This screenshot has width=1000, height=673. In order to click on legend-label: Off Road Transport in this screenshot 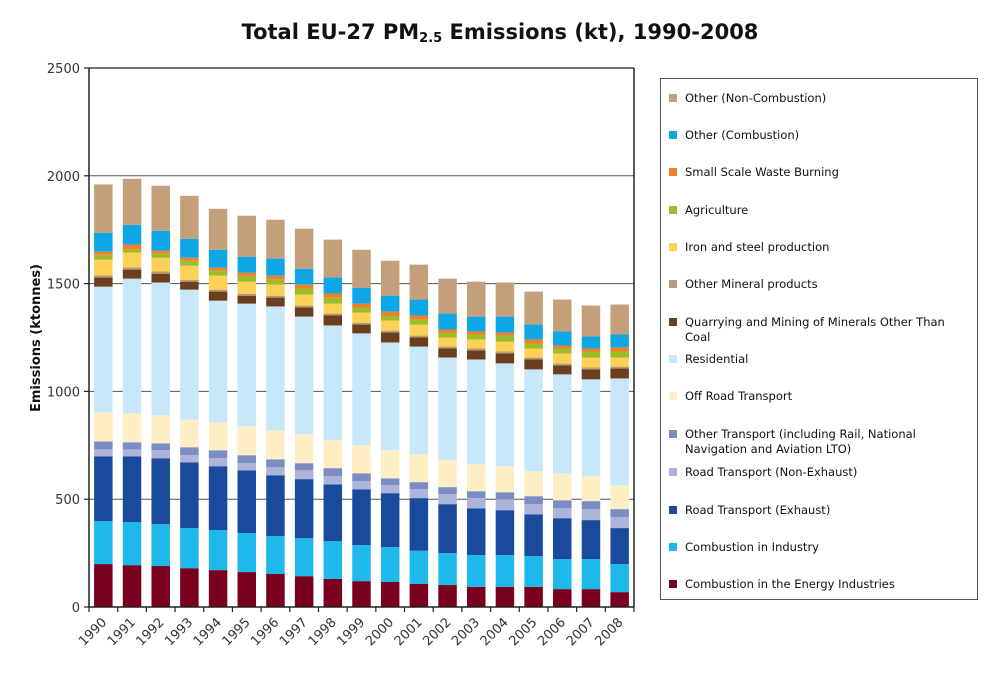, I will do `click(739, 396)`.